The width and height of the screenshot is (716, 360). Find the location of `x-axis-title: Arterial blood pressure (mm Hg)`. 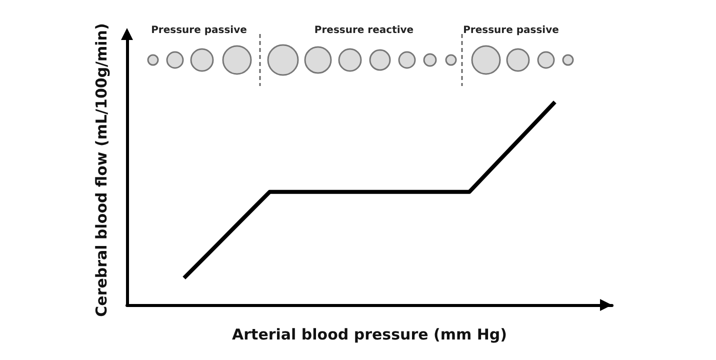

x-axis-title: Arterial blood pressure (mm Hg) is located at coordinates (369, 335).